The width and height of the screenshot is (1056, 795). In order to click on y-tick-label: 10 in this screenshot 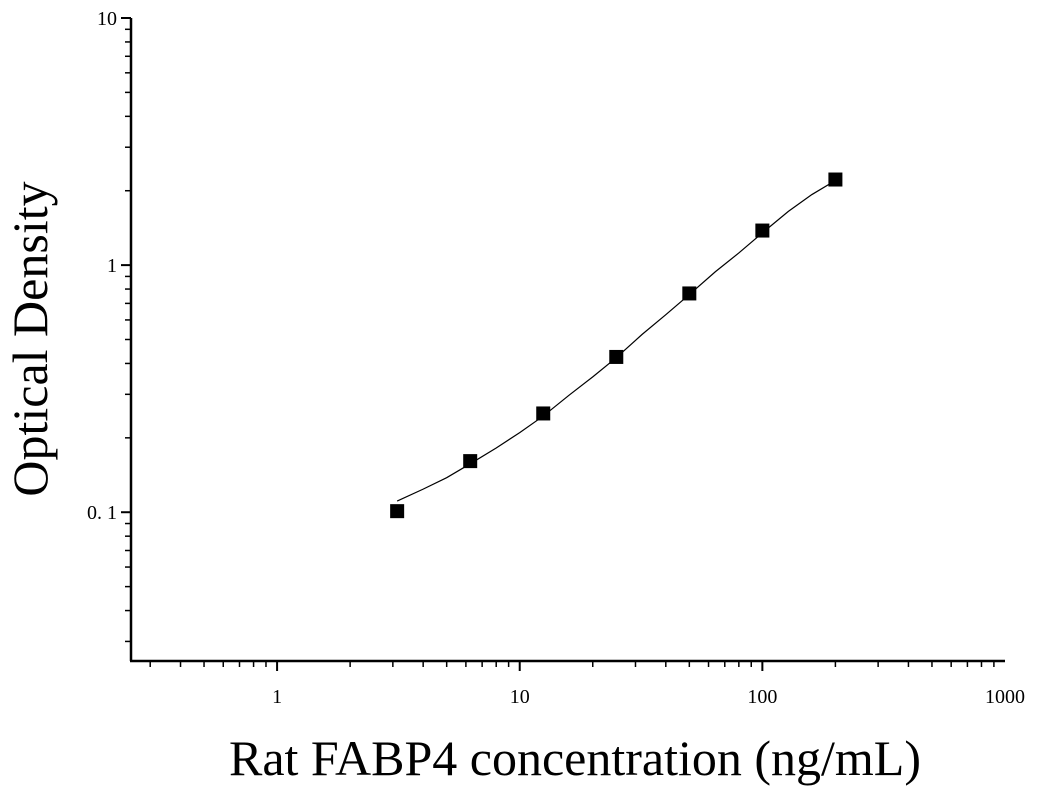, I will do `click(107, 19)`.